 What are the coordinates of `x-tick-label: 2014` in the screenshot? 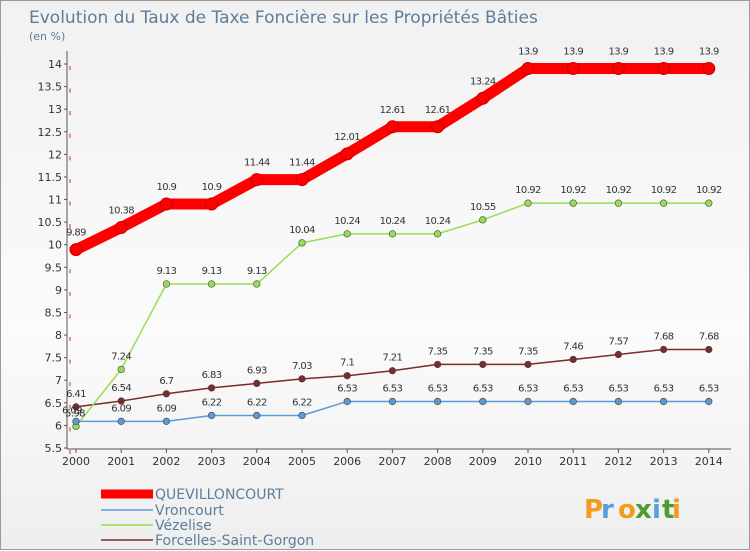 It's located at (709, 461).